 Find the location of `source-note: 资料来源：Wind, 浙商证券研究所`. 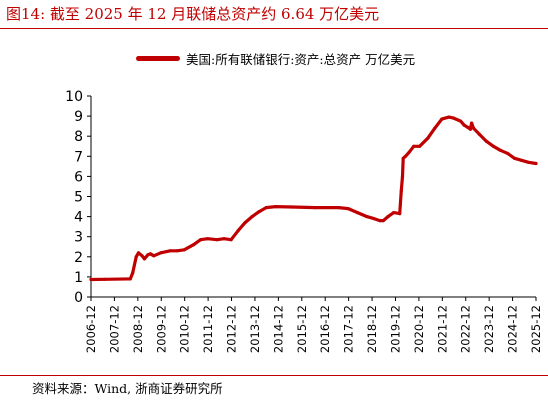

source-note: 资料来源：Wind, 浙商证券研究所 is located at coordinates (127, 388).